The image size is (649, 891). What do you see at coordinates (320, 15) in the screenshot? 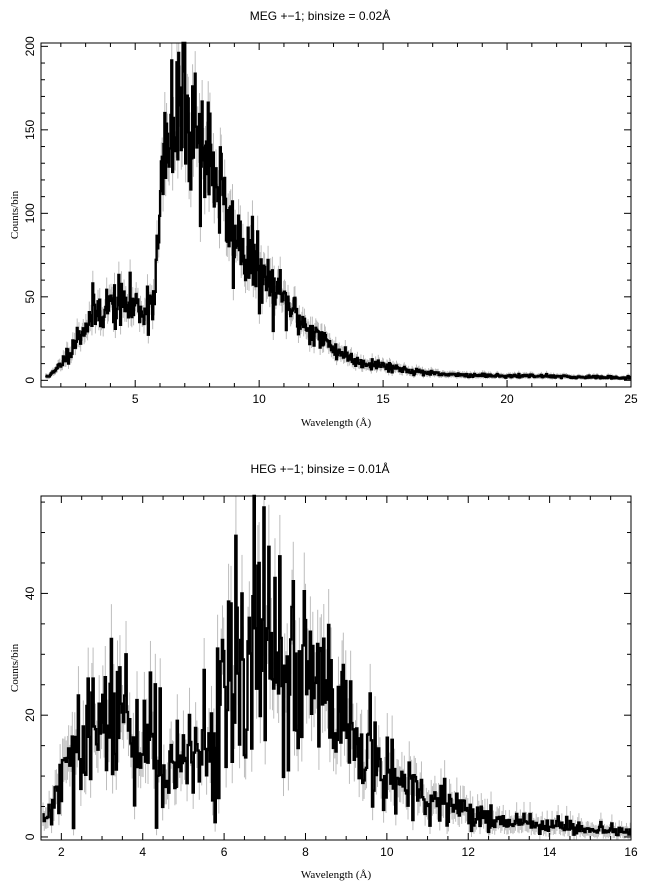
I see `meg-title: MEG +−1; binsize = 0.02Å` at bounding box center [320, 15].